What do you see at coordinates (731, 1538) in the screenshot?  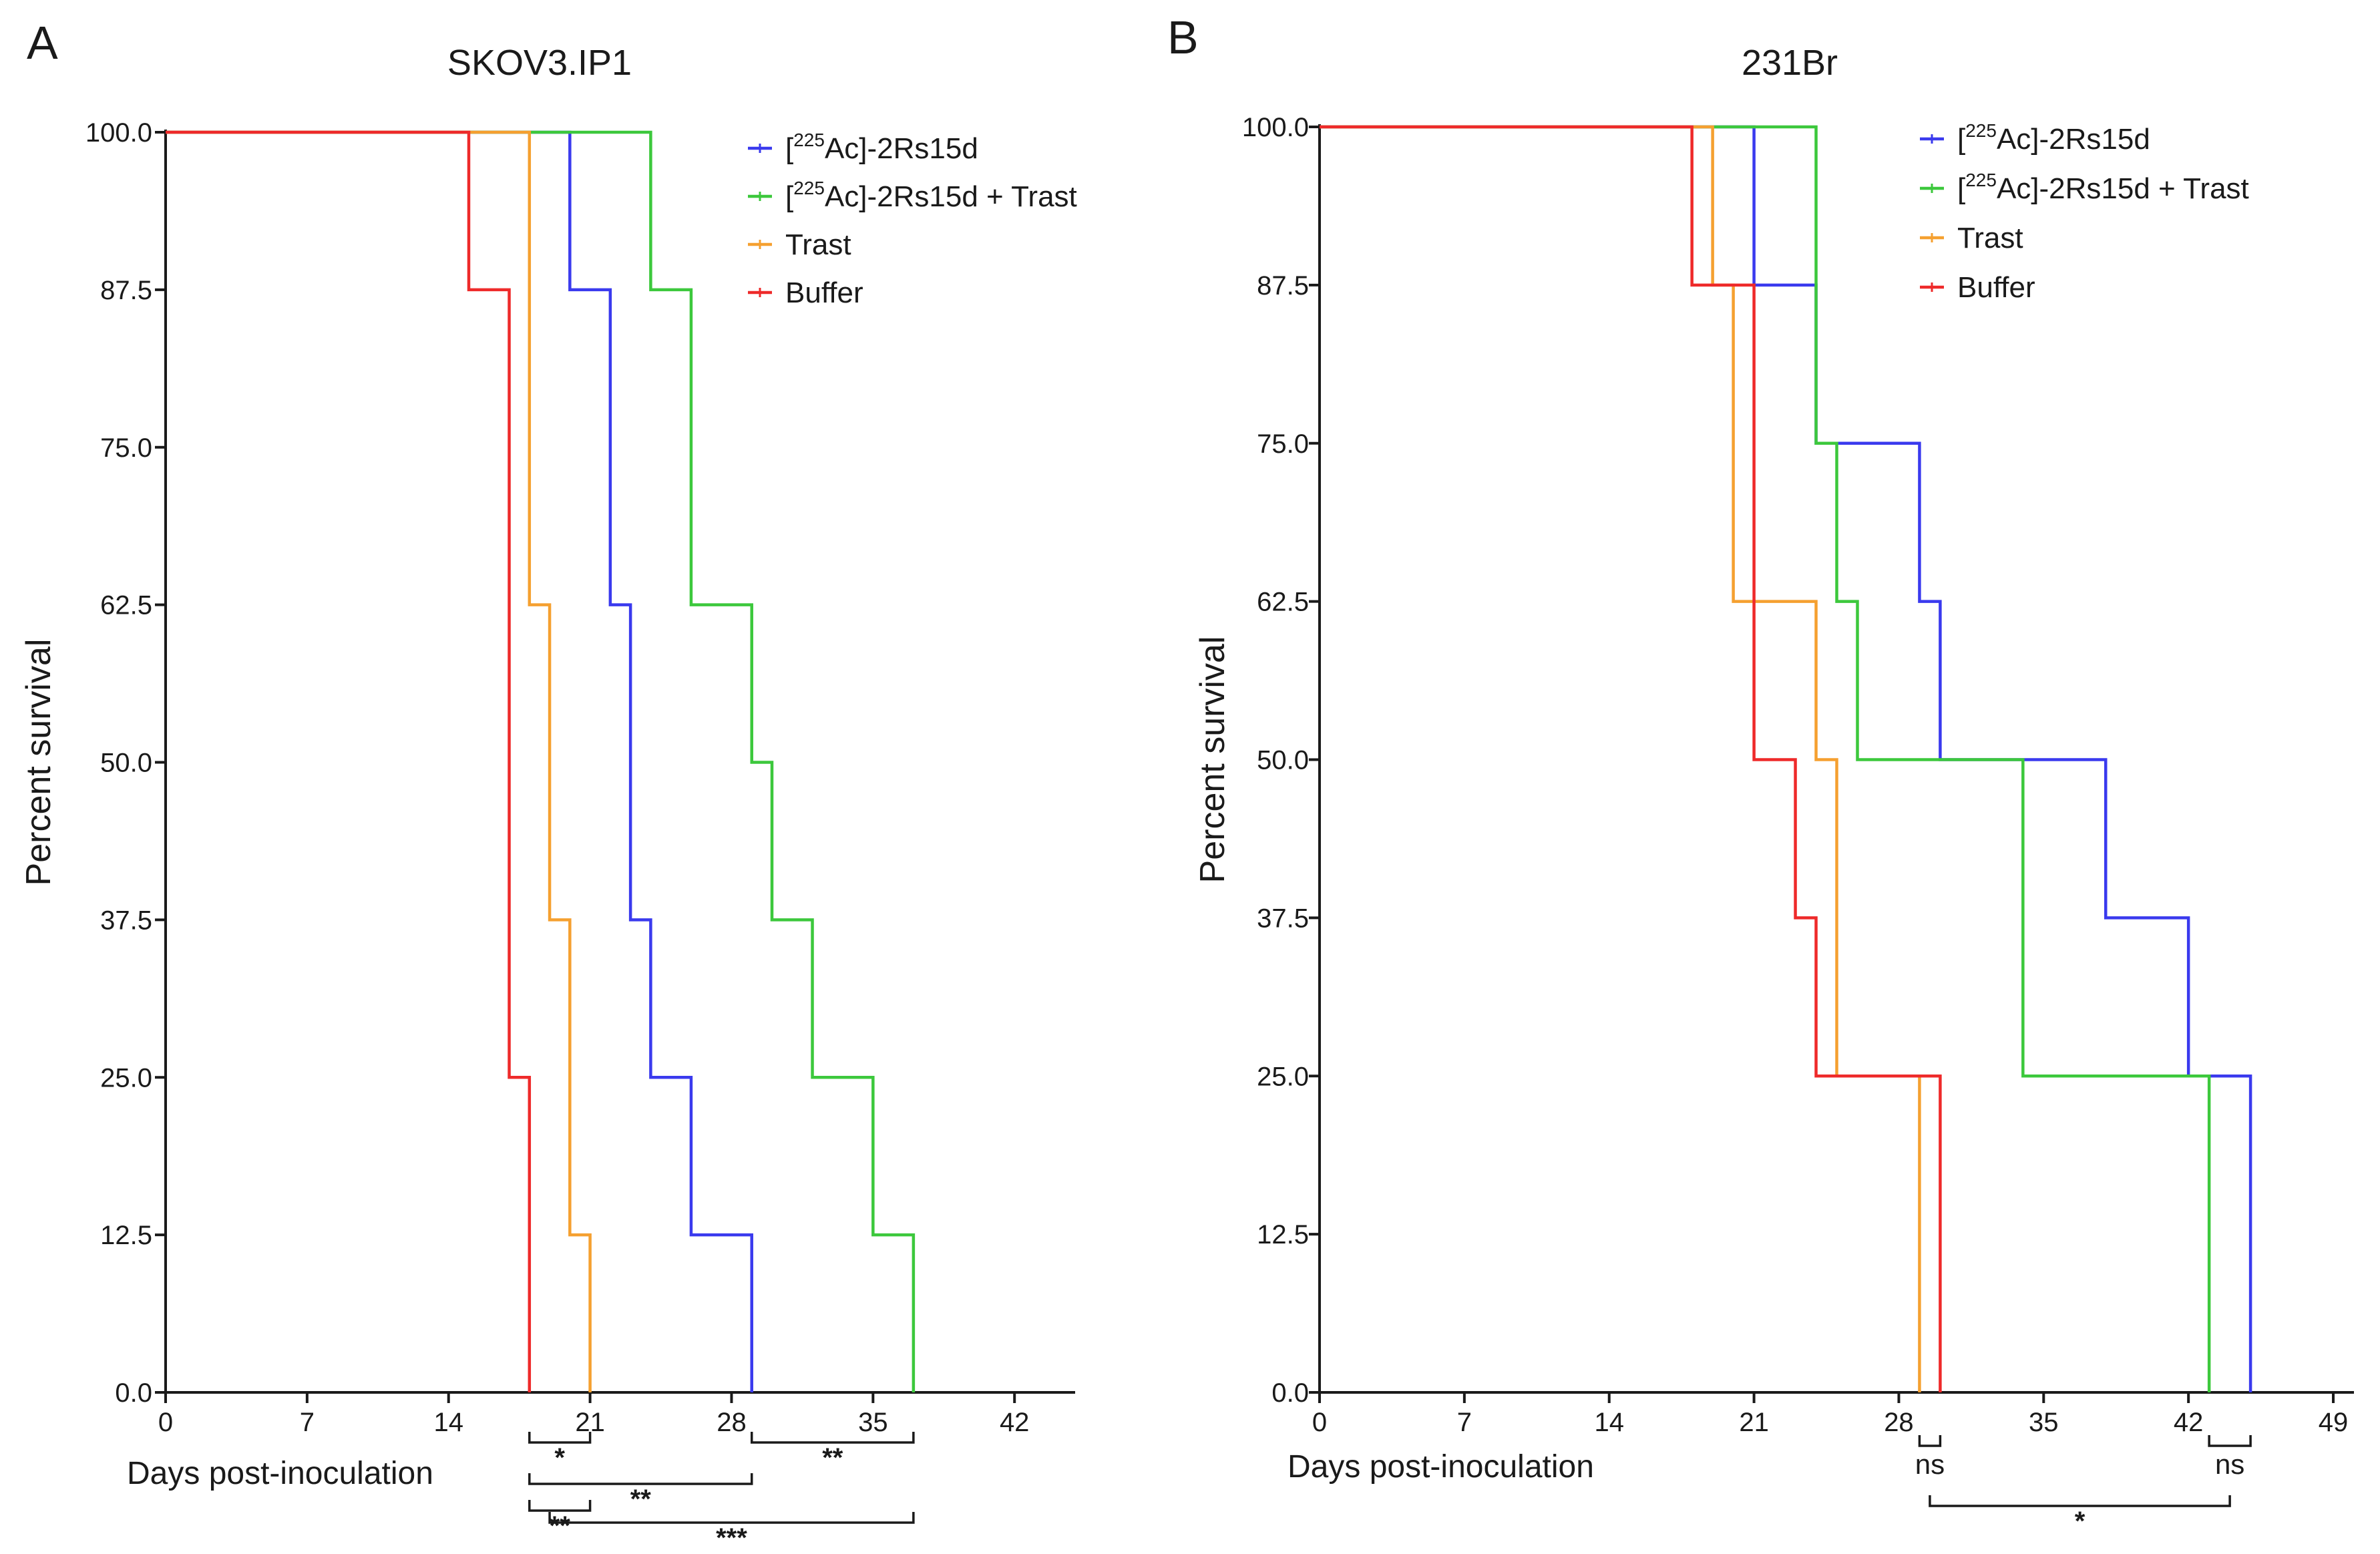 I see `bracket-label: ***` at bounding box center [731, 1538].